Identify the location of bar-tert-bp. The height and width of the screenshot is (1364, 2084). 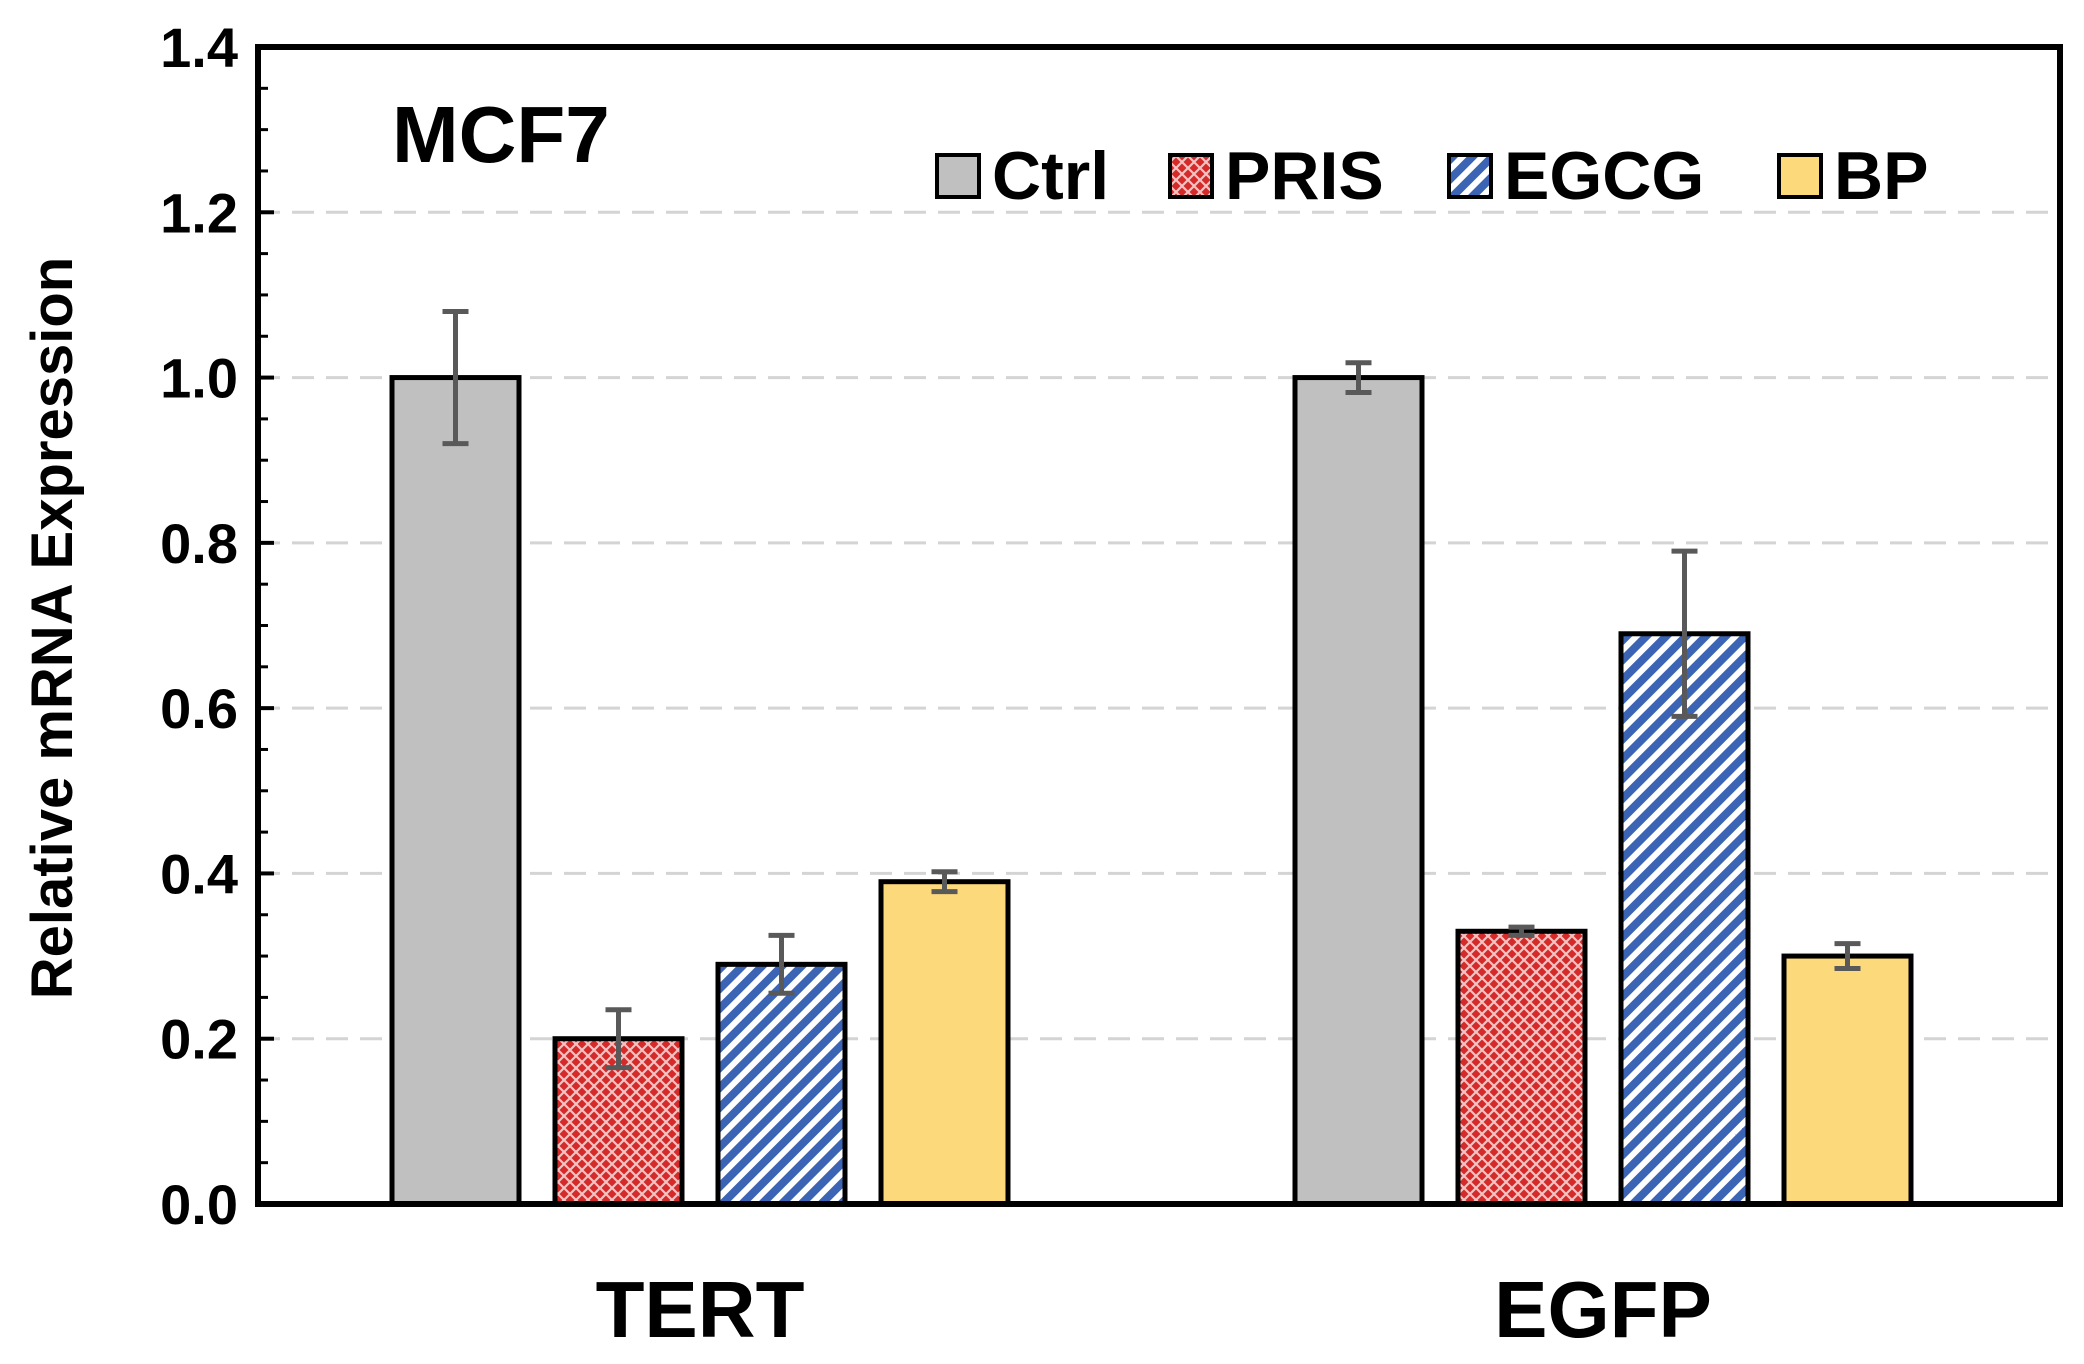
(944, 1043).